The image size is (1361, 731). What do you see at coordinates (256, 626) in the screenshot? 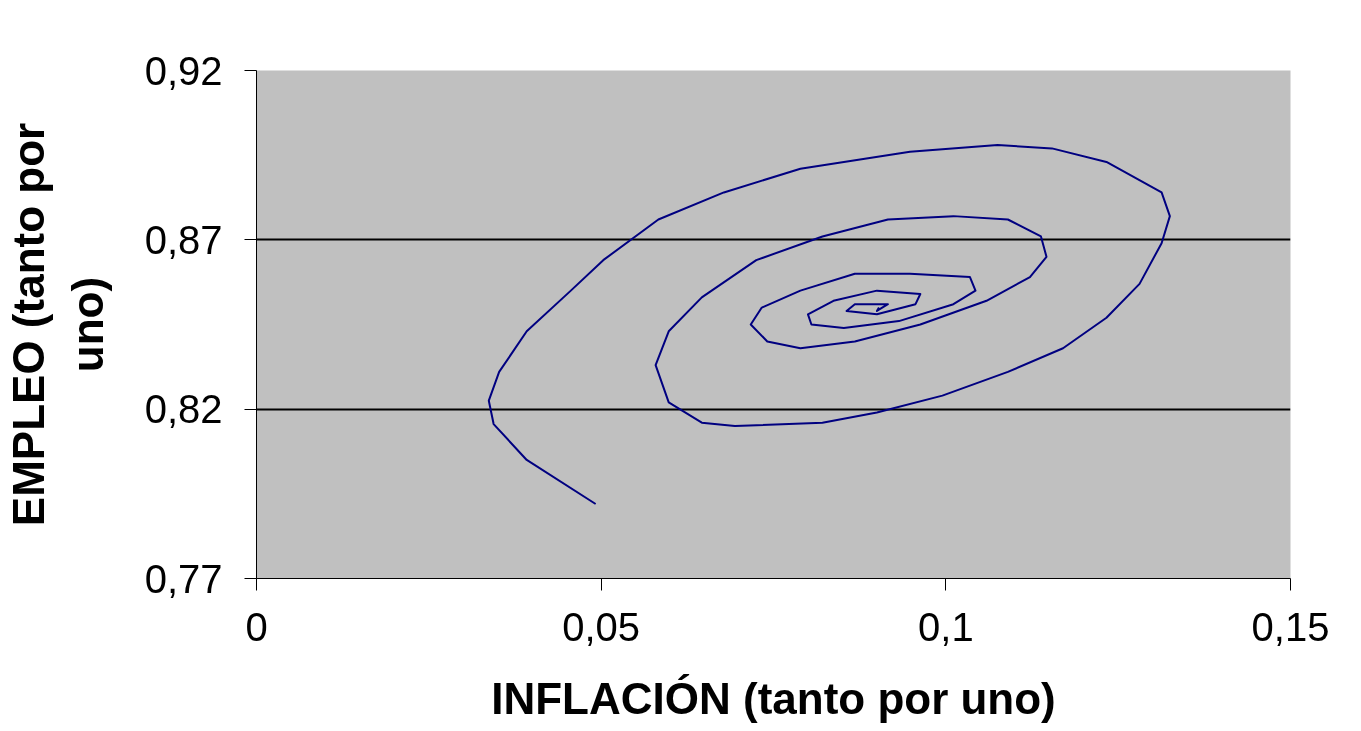
I see `x-tick-label: 0` at bounding box center [256, 626].